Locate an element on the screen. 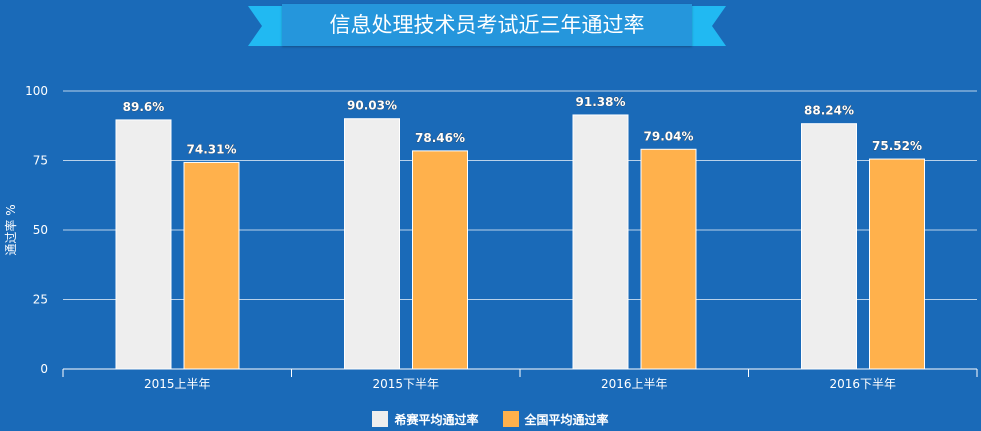  data-label: 89.6% is located at coordinates (144, 107).